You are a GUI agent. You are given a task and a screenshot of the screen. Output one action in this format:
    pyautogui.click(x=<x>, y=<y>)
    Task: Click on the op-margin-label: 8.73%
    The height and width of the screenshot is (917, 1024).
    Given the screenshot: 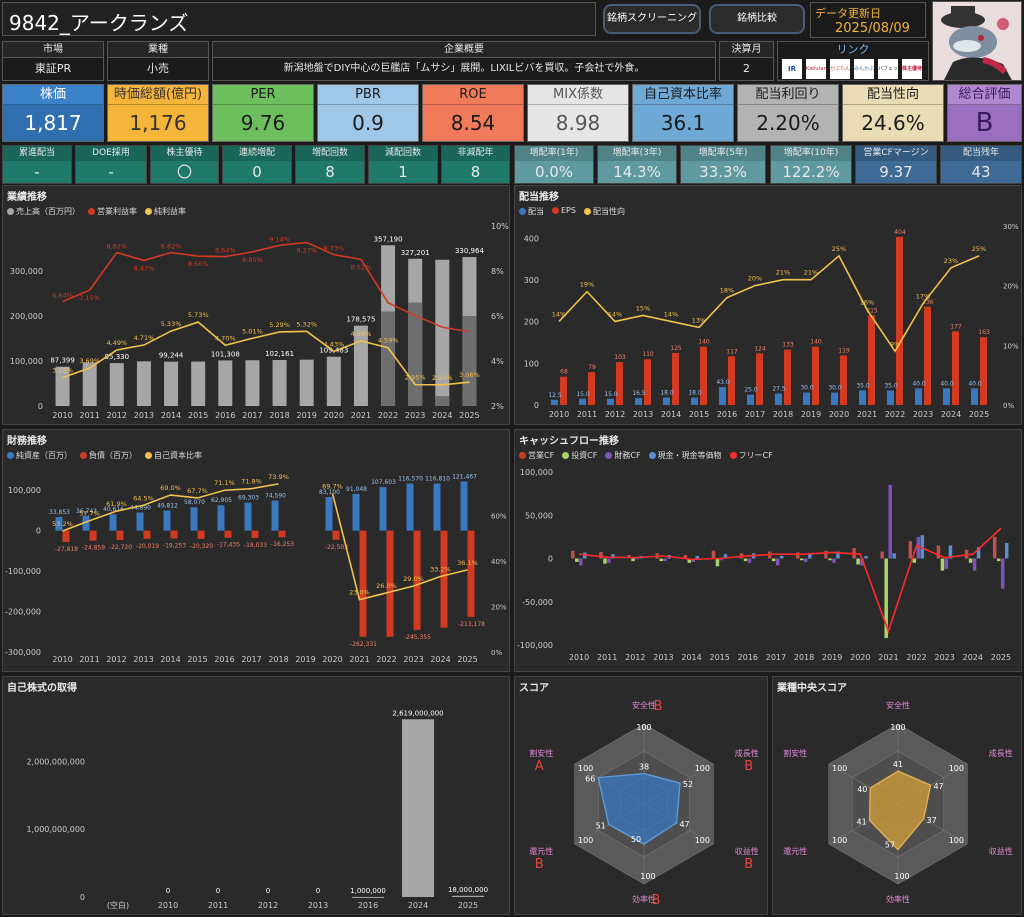 What is the action you would take?
    pyautogui.click(x=333, y=249)
    